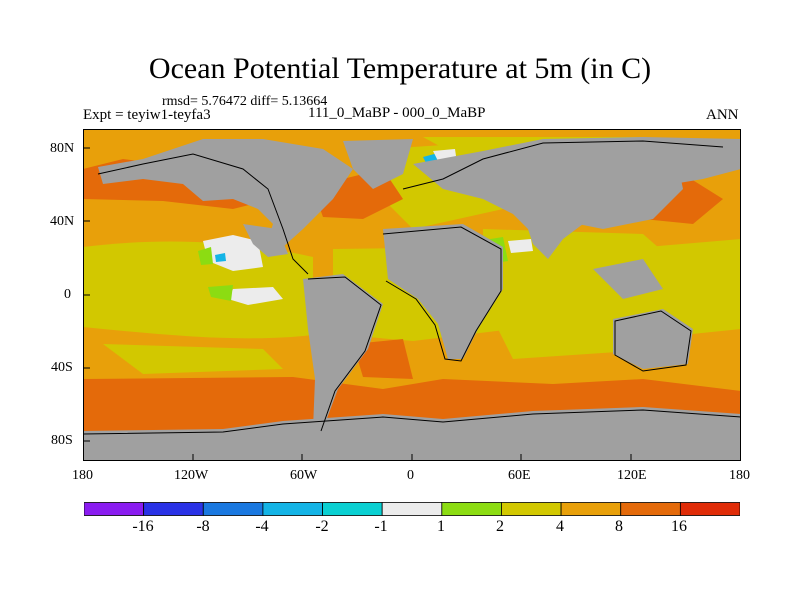 The image size is (800, 600). What do you see at coordinates (62, 440) in the screenshot?
I see `lat-tick-80s: 80S` at bounding box center [62, 440].